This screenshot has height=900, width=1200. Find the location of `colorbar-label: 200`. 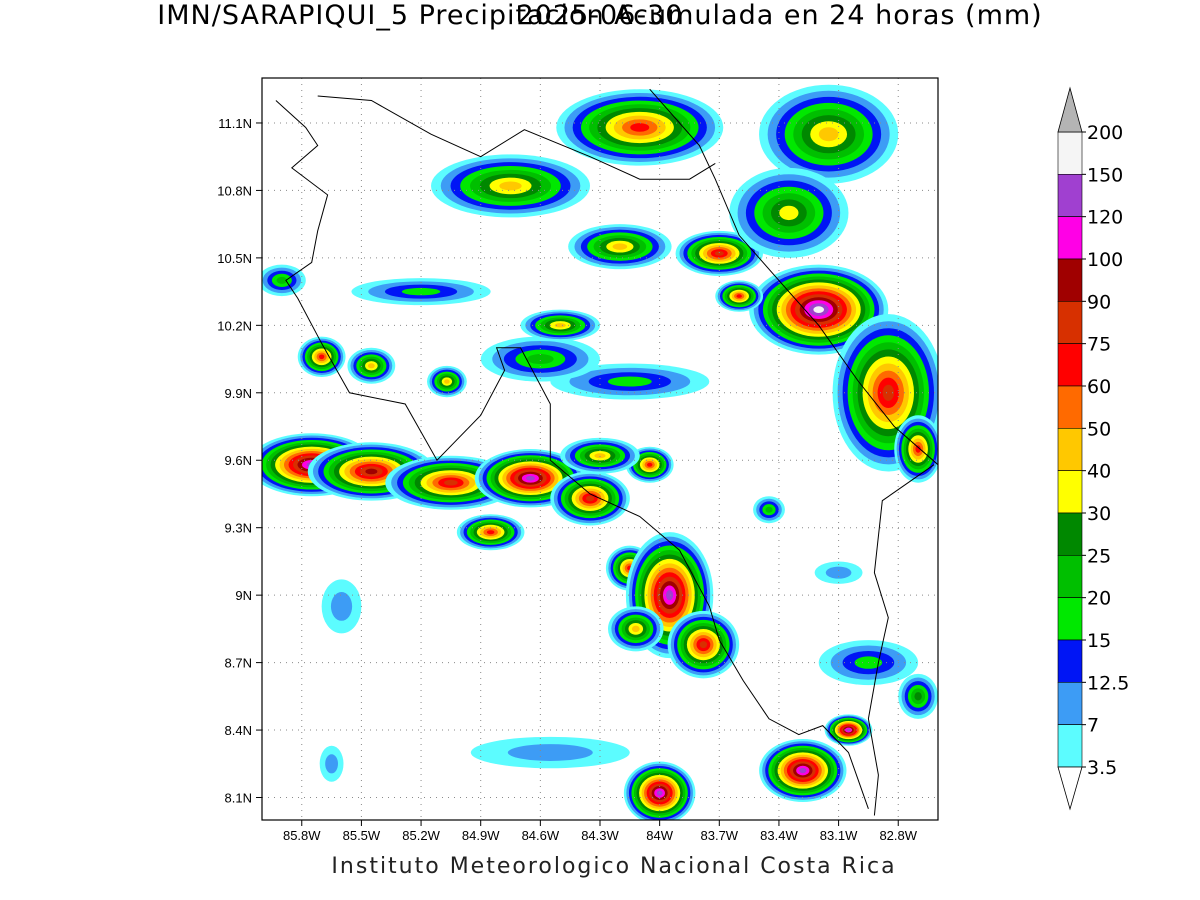

colorbar-label: 200 is located at coordinates (1105, 133).